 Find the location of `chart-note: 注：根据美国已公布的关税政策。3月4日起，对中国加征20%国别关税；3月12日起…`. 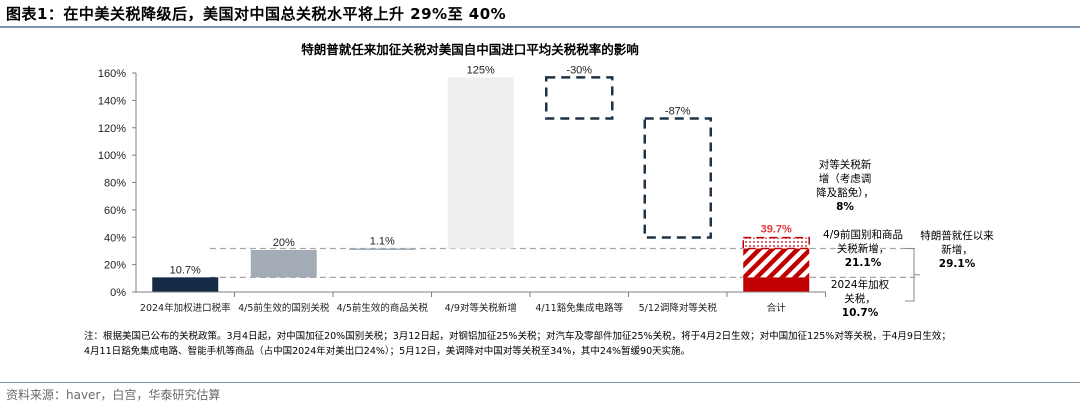

chart-note: 注：根据美国已公布的关税政策。3月4日起，对中国加征20%国别关税；3月12日起… is located at coordinates (579, 344).